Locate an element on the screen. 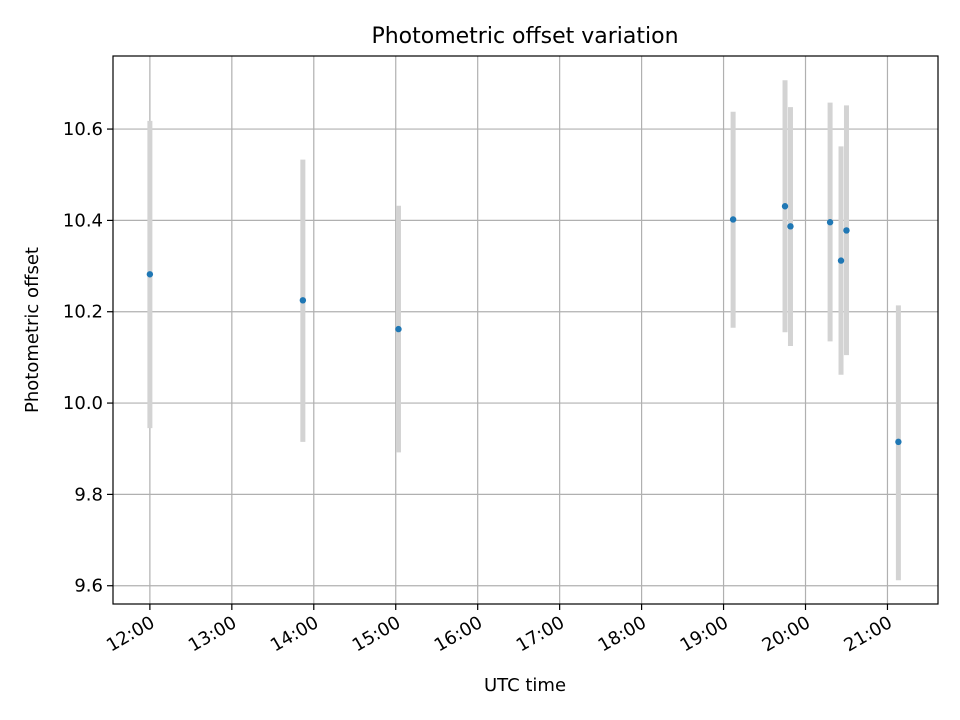 This screenshot has width=960, height=720. y-tick-label: 9.6 is located at coordinates (88, 586).